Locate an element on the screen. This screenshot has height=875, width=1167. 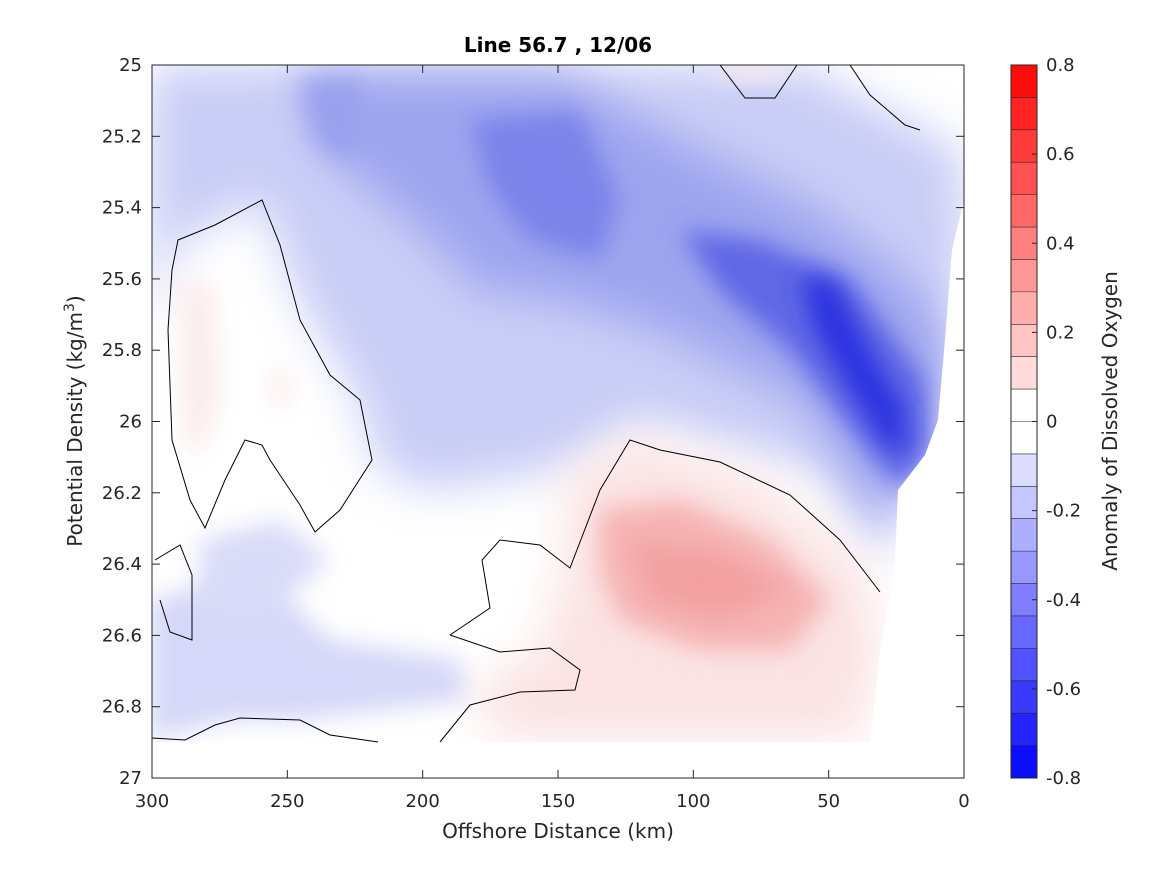
colorbar-tick-label: 0.8 is located at coordinates (1060, 65).